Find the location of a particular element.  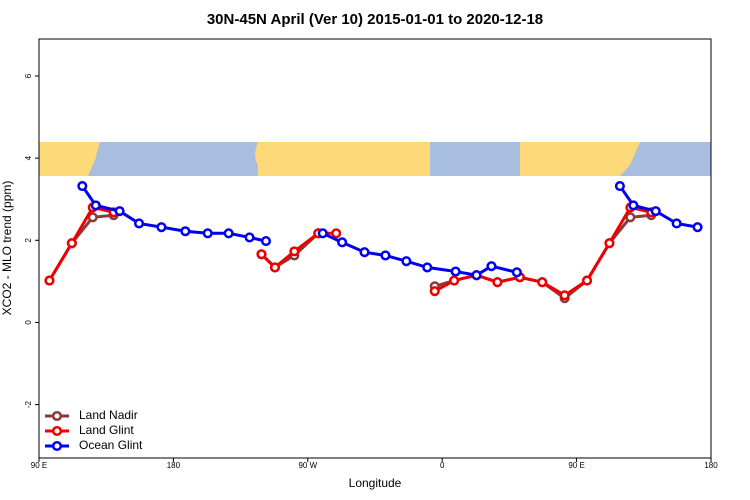

y-tick-label: 6 is located at coordinates (28, 75).